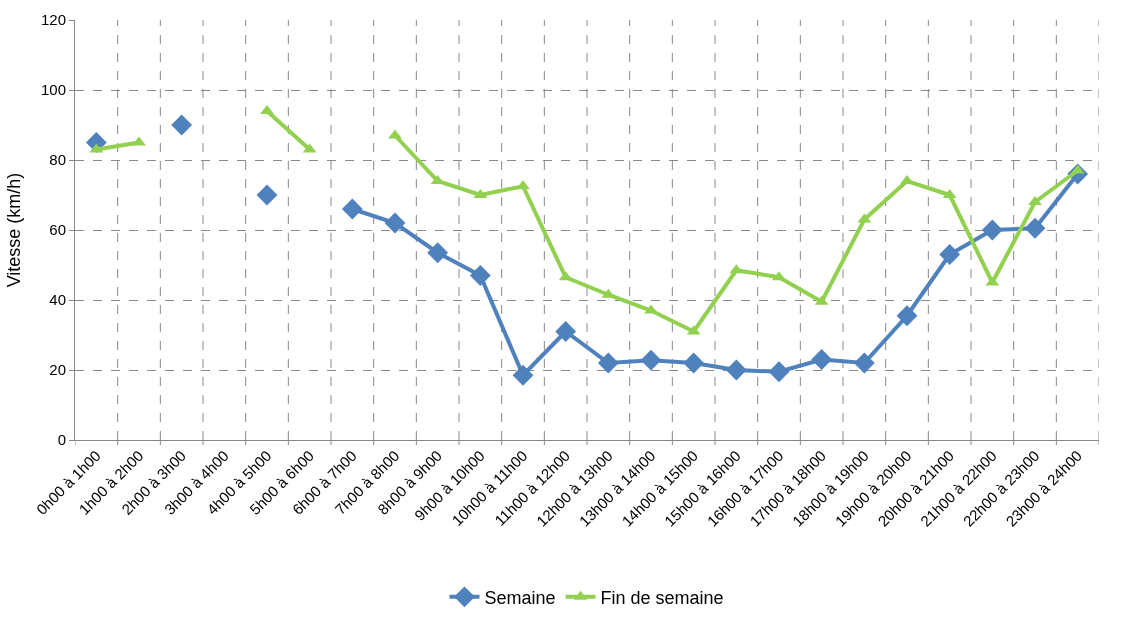  What do you see at coordinates (53, 20) in the screenshot?
I see `y-tick-label: 120` at bounding box center [53, 20].